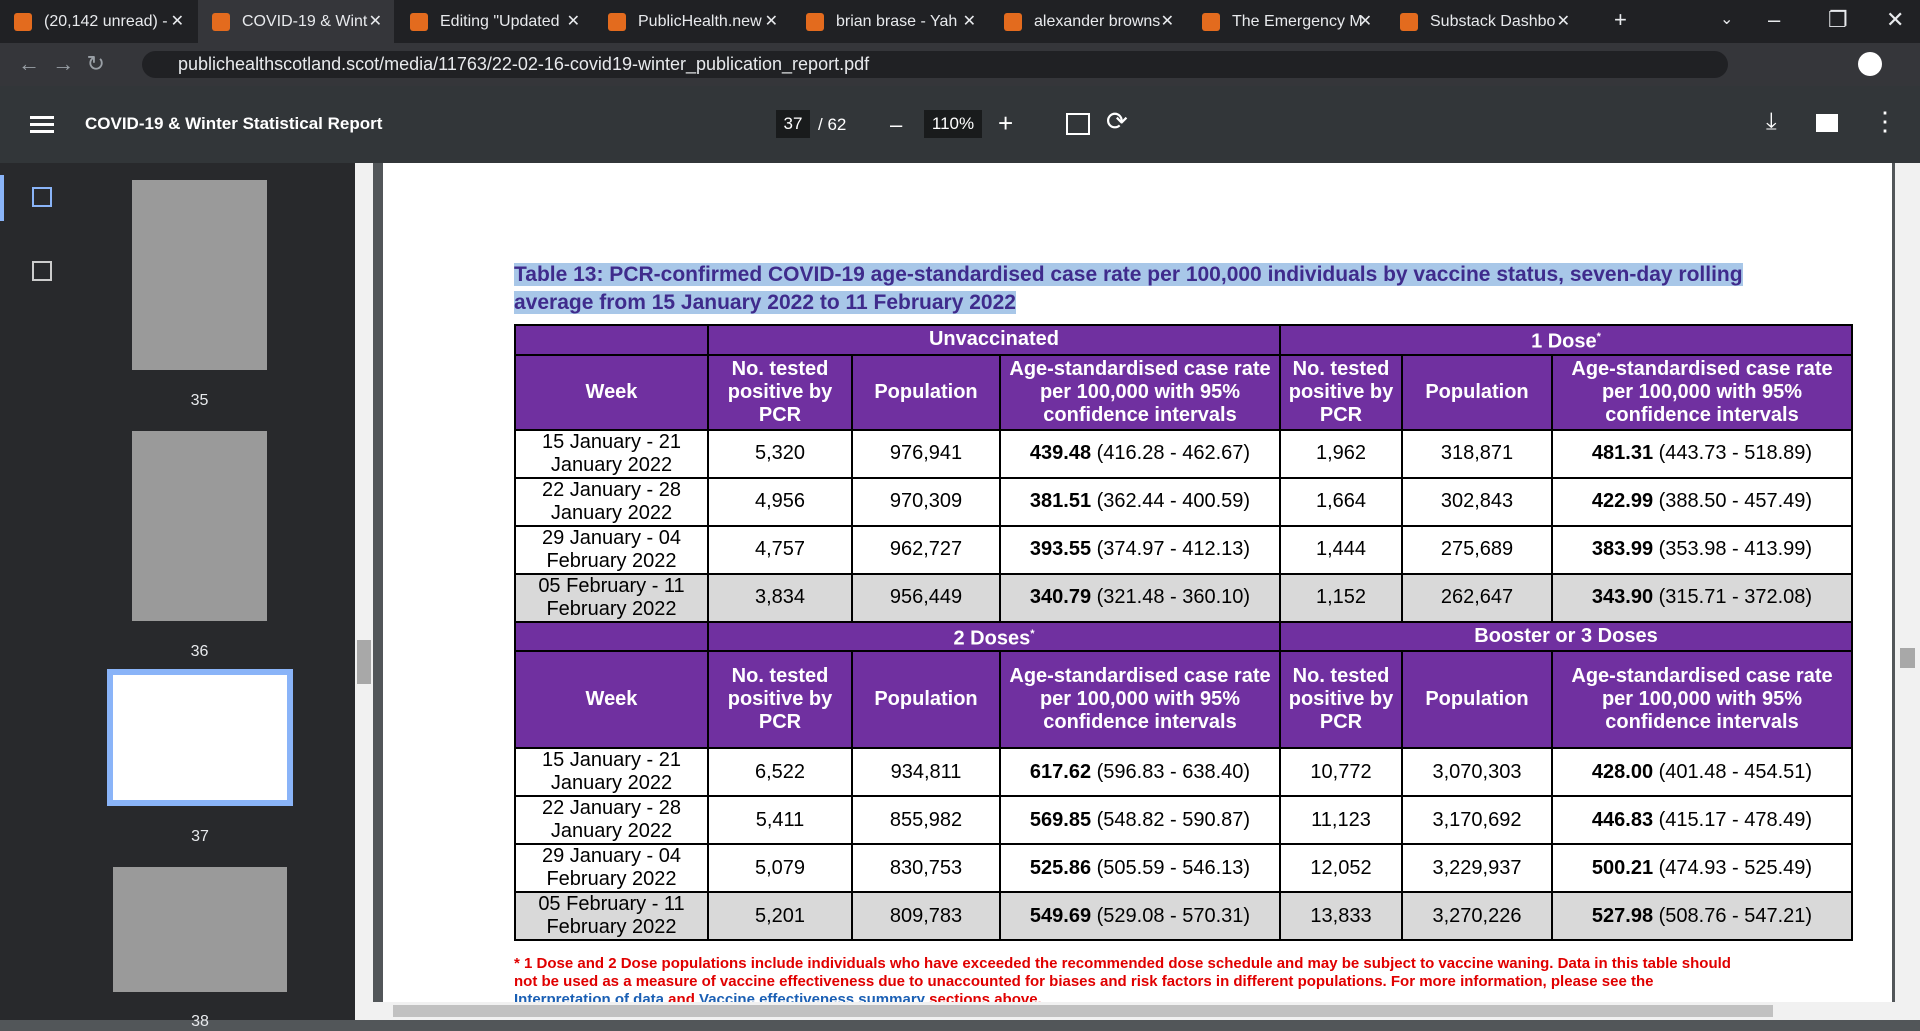 The height and width of the screenshot is (1031, 1920). Describe the element at coordinates (1173, 549) in the screenshot. I see `confidence-interval: (374.97 - 412.13)` at that location.